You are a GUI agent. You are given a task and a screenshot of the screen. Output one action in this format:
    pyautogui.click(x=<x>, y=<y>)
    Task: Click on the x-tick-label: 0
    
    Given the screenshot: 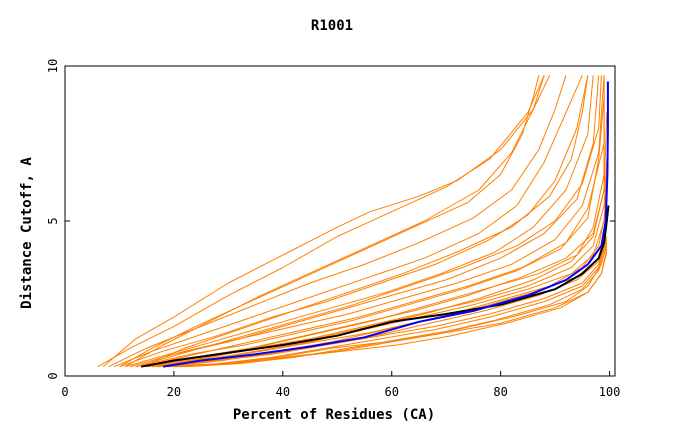 What is the action you would take?
    pyautogui.click(x=64, y=392)
    